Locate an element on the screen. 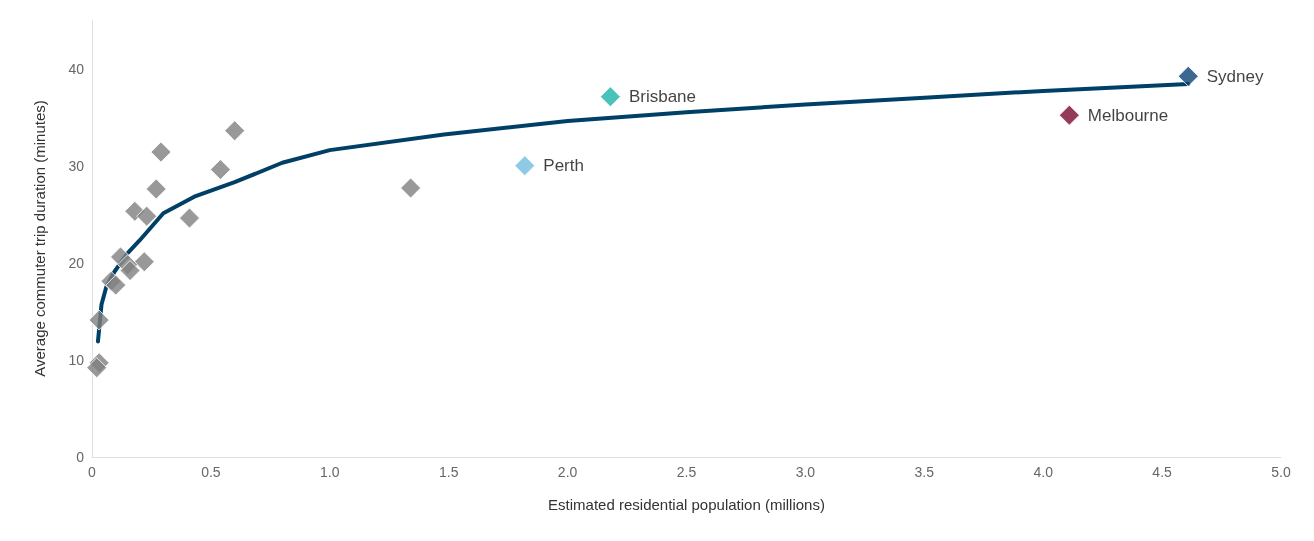 The height and width of the screenshot is (541, 1314). x-tick-label: 1.5 is located at coordinates (448, 472).